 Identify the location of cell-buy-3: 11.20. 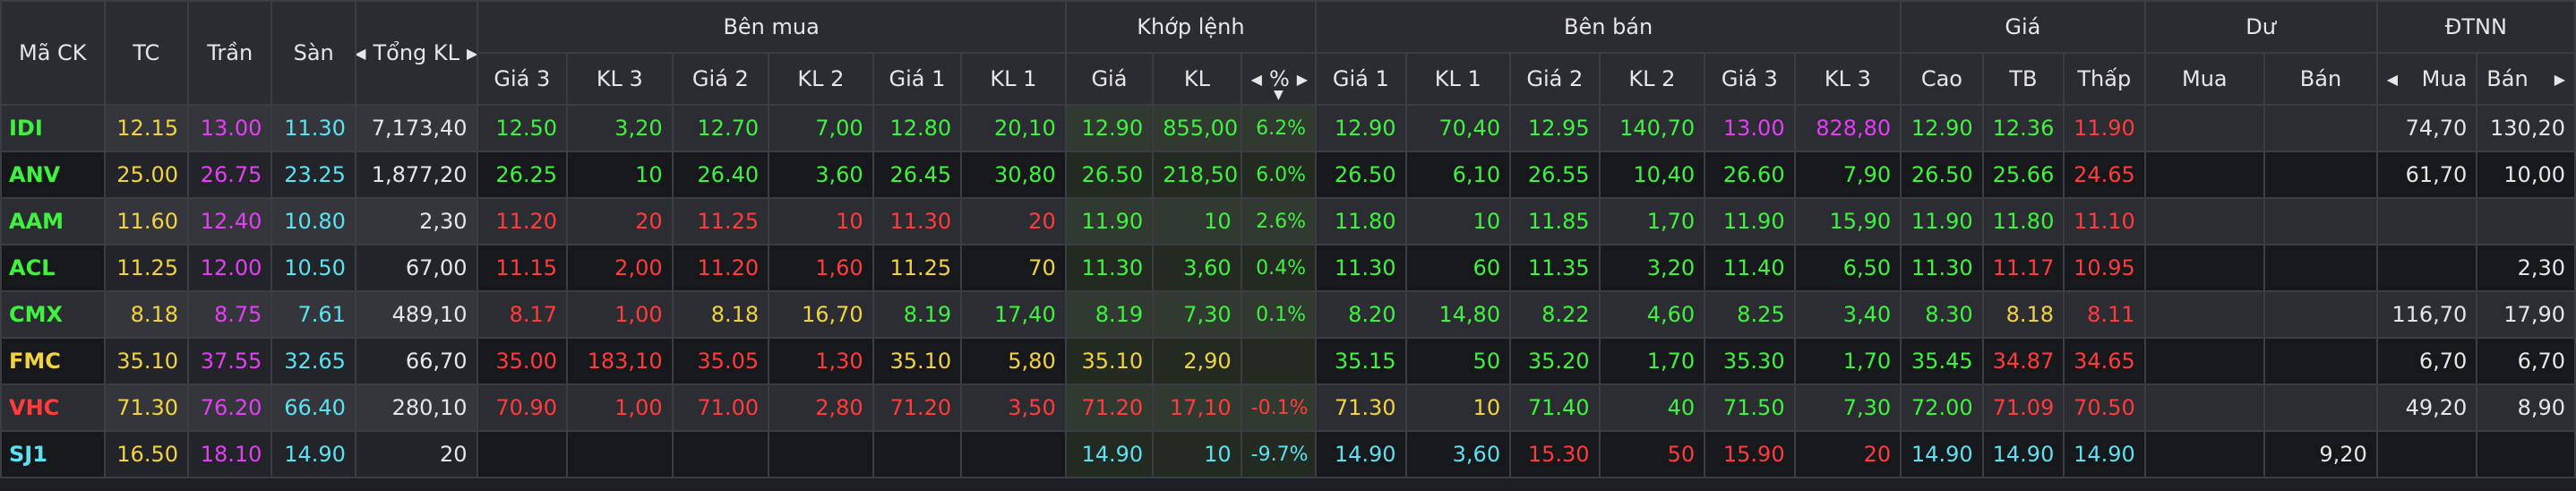
(720, 268).